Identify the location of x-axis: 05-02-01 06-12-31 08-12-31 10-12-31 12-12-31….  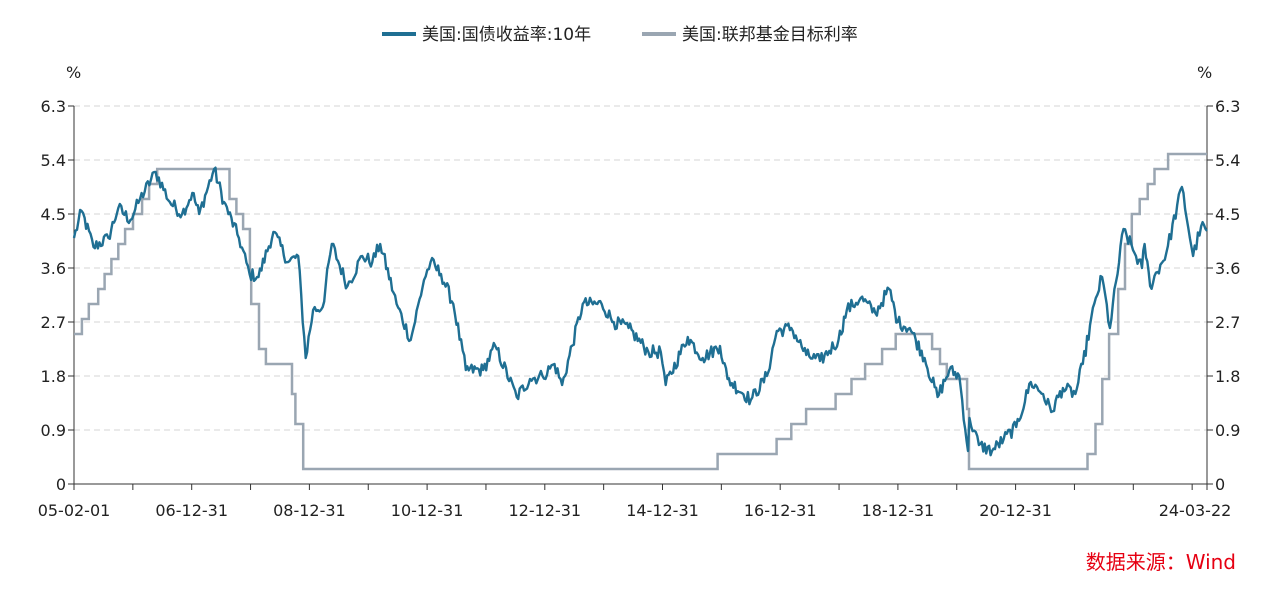
(635, 502).